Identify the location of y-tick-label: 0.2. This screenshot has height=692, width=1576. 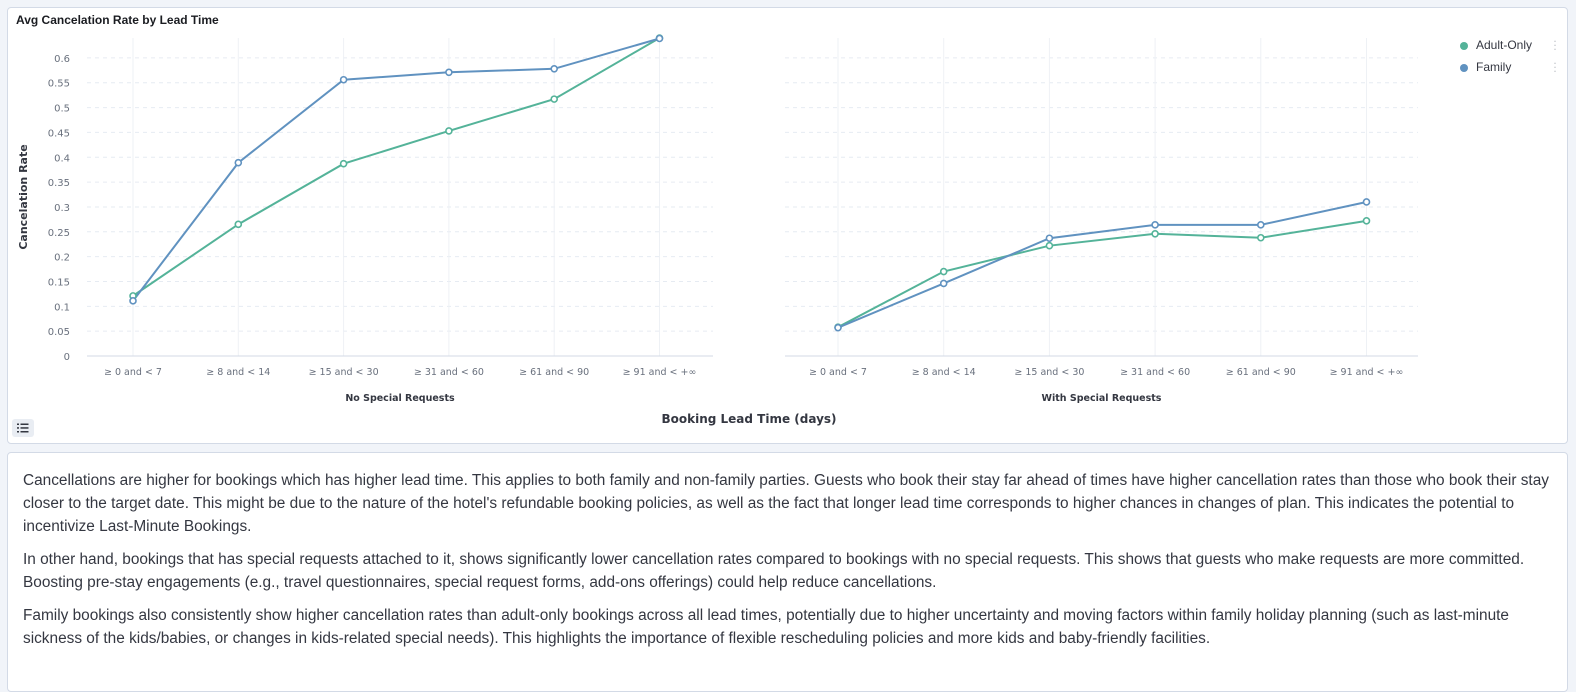
(62, 258).